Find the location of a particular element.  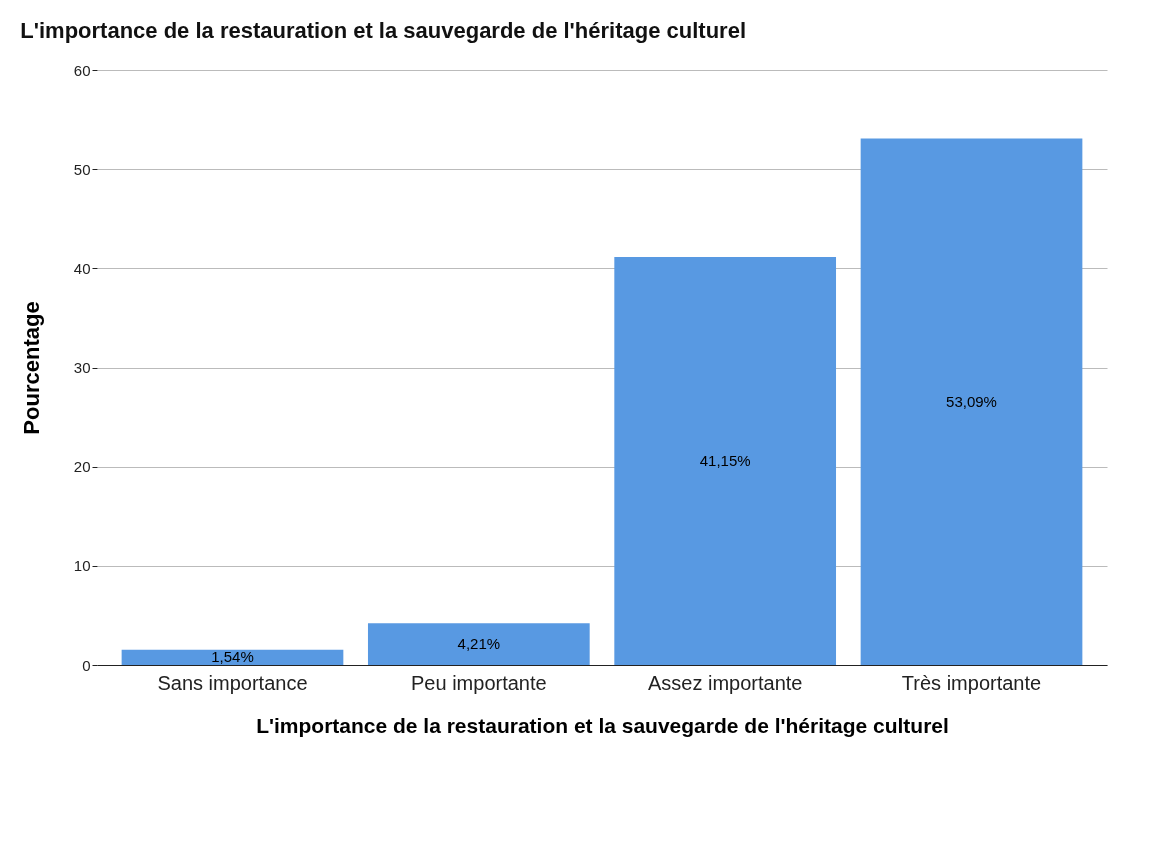

x-axis-title: L'importance de la restauration et la sauvegarde de l'héritage culturel is located at coordinates (602, 725).